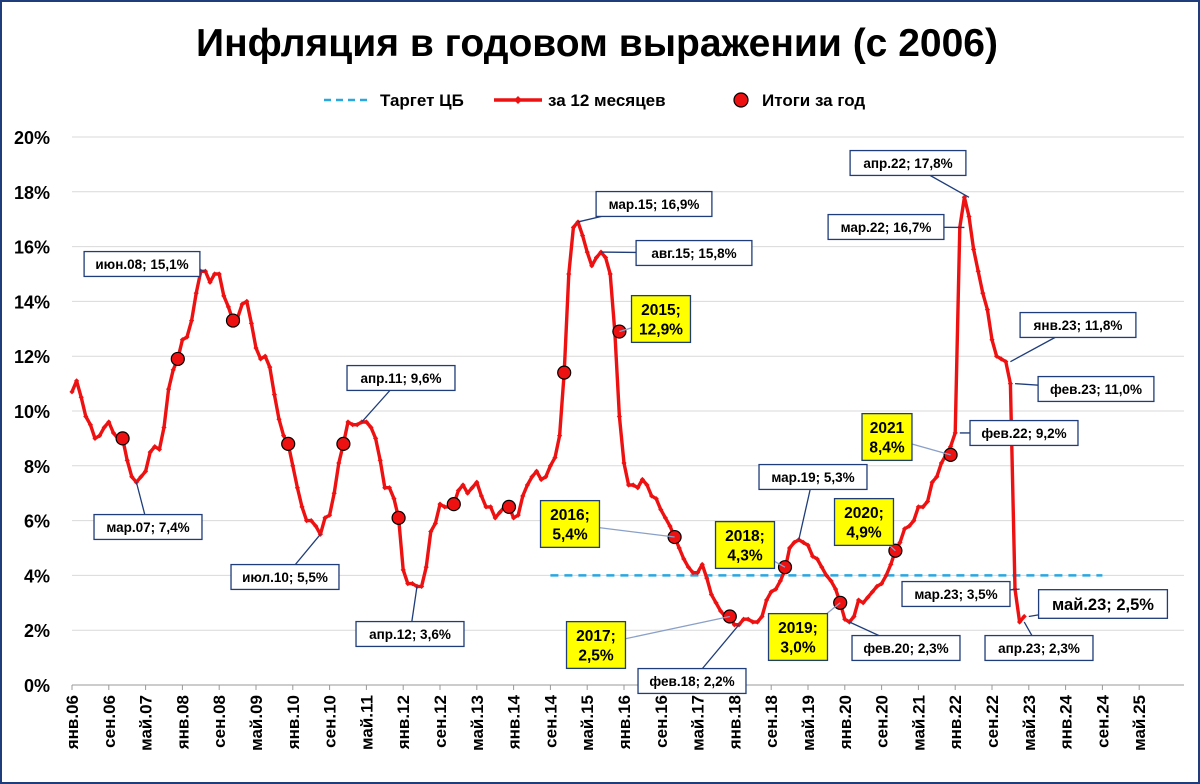 This screenshot has width=1200, height=784. I want to click on x-tick-label: янв.24, so click(1066, 722).